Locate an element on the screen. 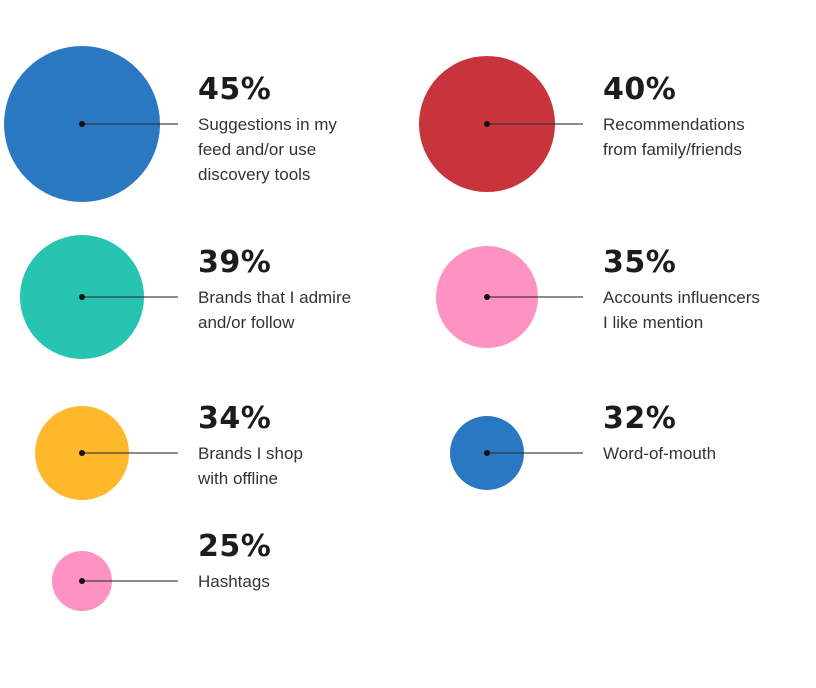 The height and width of the screenshot is (688, 816). percent-label: 32% is located at coordinates (640, 418).